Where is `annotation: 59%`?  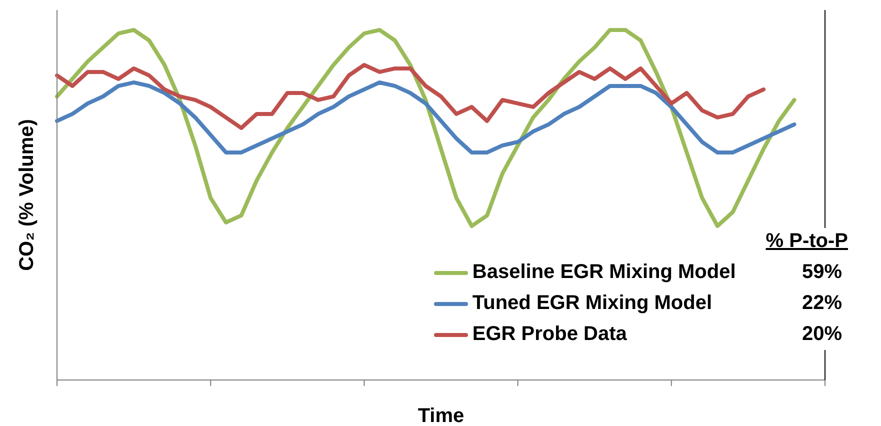 annotation: 59% is located at coordinates (821, 272).